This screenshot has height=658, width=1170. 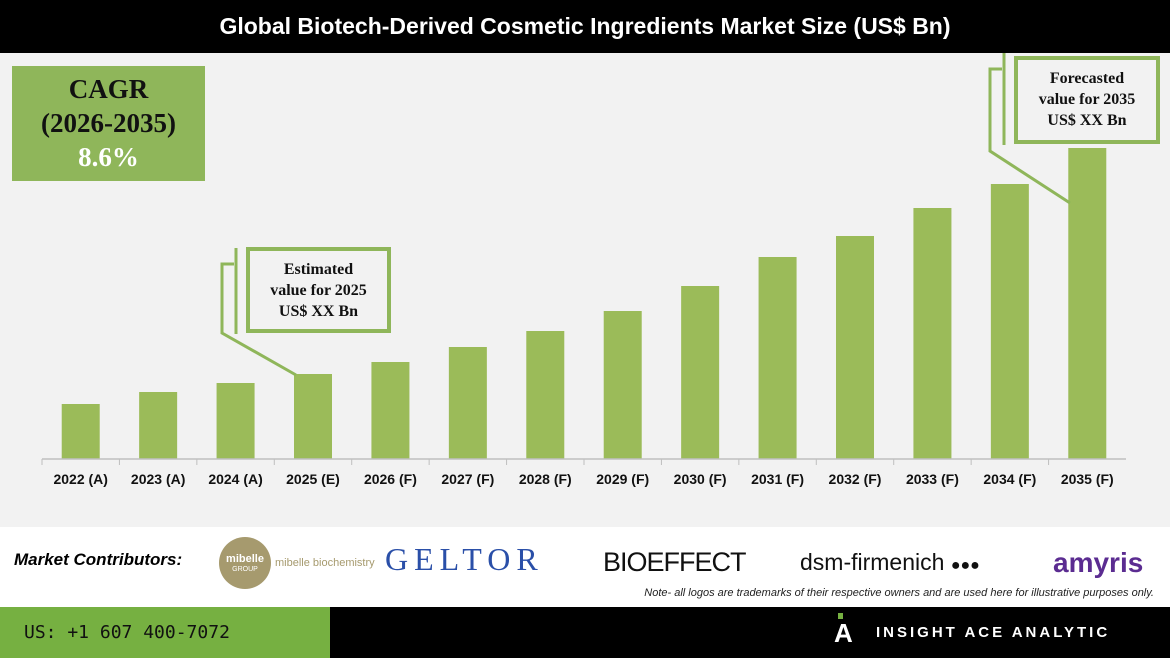 What do you see at coordinates (855, 347) in the screenshot?
I see `bar-2032` at bounding box center [855, 347].